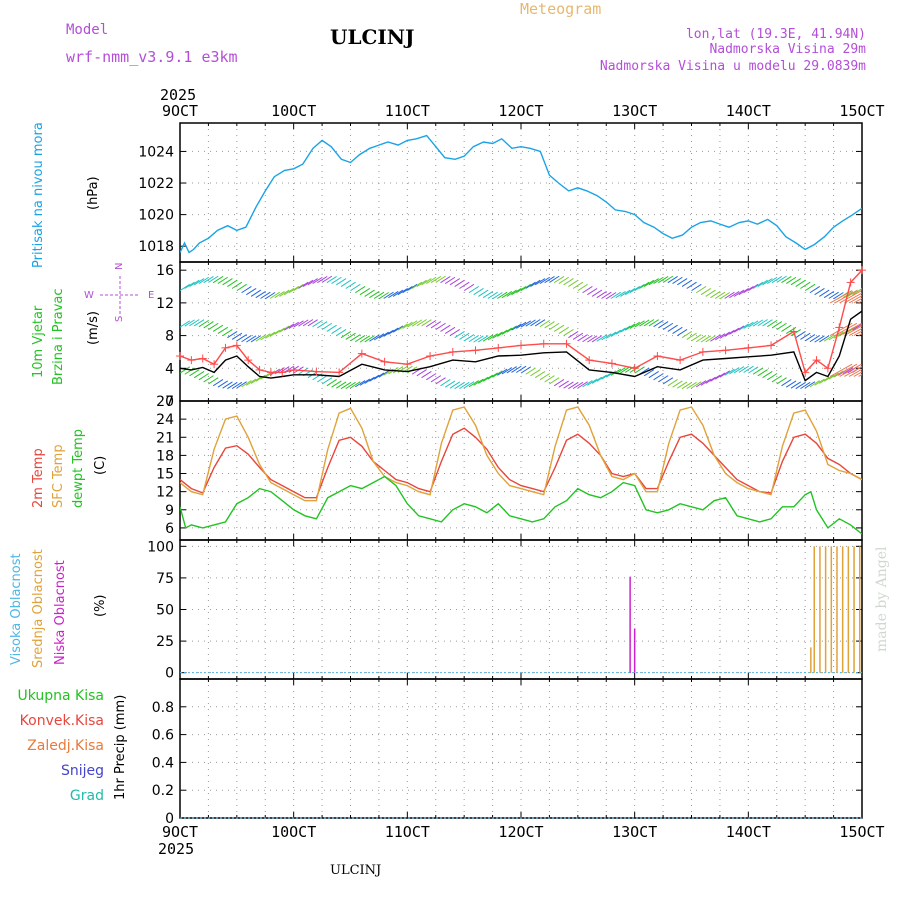 This screenshot has height=900, width=900. I want to click on pressure-unit: (hPa), so click(93, 193).